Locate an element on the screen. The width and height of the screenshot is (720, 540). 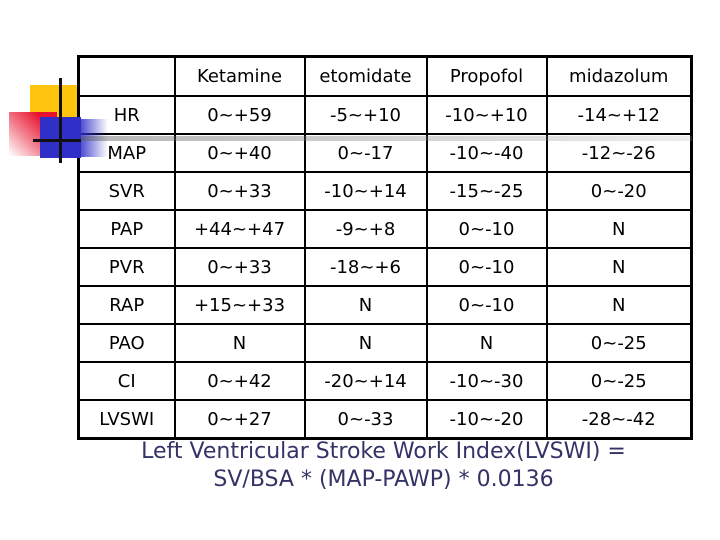
row-label: HR is located at coordinates (126, 115).